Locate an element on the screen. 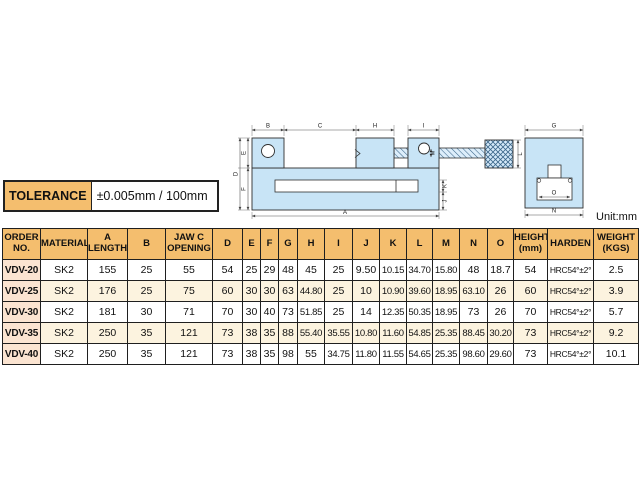  spec-cell: 10.1 is located at coordinates (616, 354).